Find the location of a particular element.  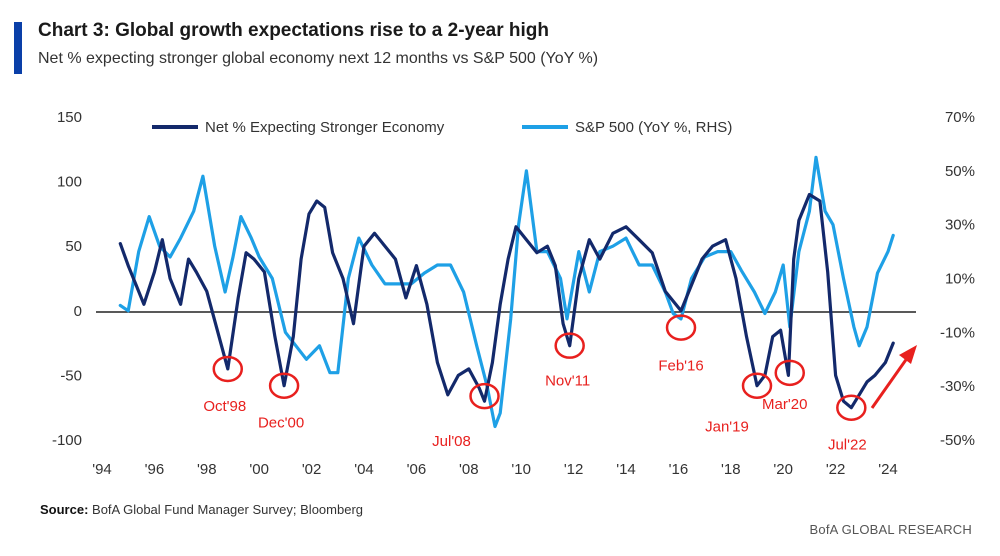

x-axis-tick-label: '04 is located at coordinates (364, 469).